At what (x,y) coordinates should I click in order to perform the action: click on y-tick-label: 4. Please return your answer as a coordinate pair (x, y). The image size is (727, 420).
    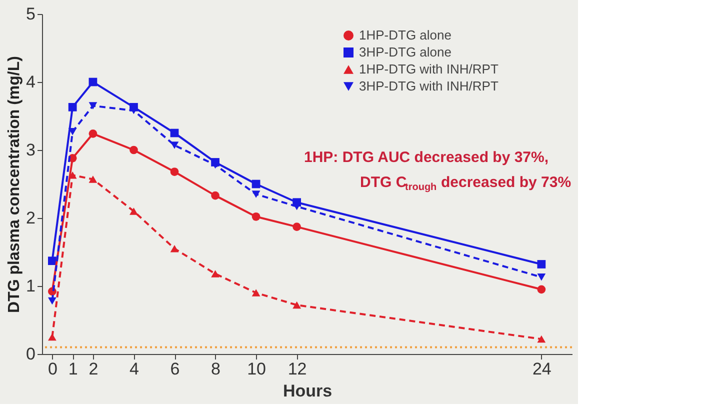
    Looking at the image, I should click on (31, 82).